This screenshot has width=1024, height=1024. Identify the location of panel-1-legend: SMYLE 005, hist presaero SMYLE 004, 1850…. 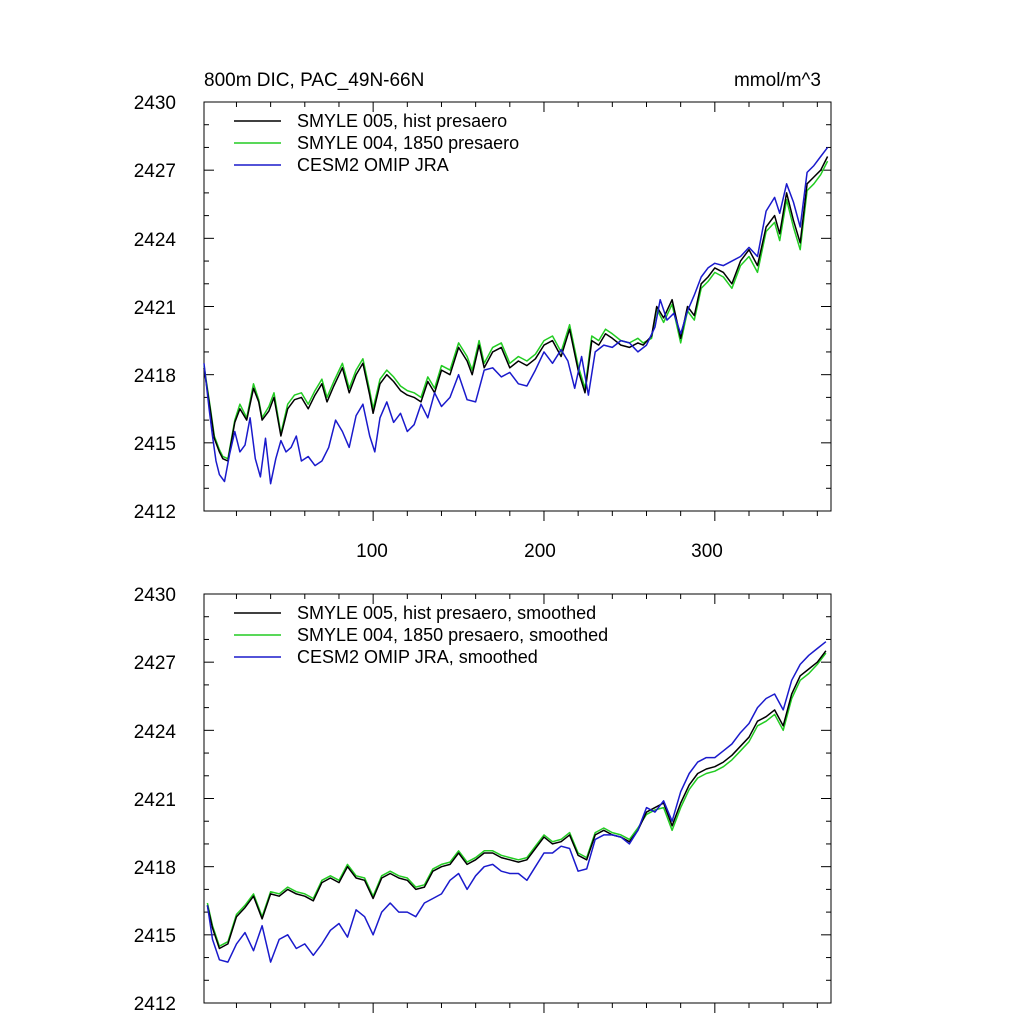
(376, 143).